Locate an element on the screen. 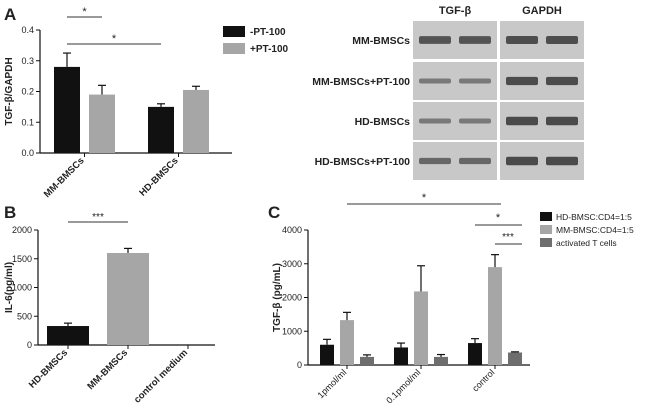 Image resolution: width=650 pixels, height=409 pixels. blot-row-label: HD-BMSCs is located at coordinates (383, 122).